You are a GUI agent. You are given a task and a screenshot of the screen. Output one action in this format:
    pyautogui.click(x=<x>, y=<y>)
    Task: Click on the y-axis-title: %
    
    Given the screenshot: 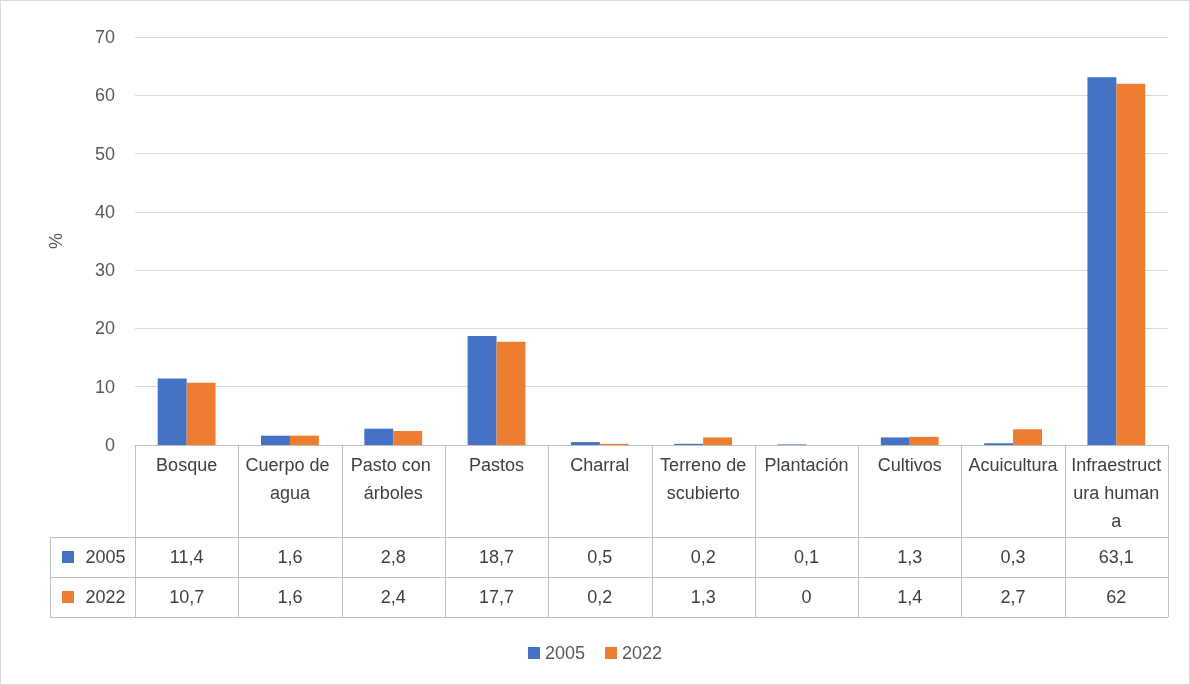 What is the action you would take?
    pyautogui.click(x=56, y=241)
    